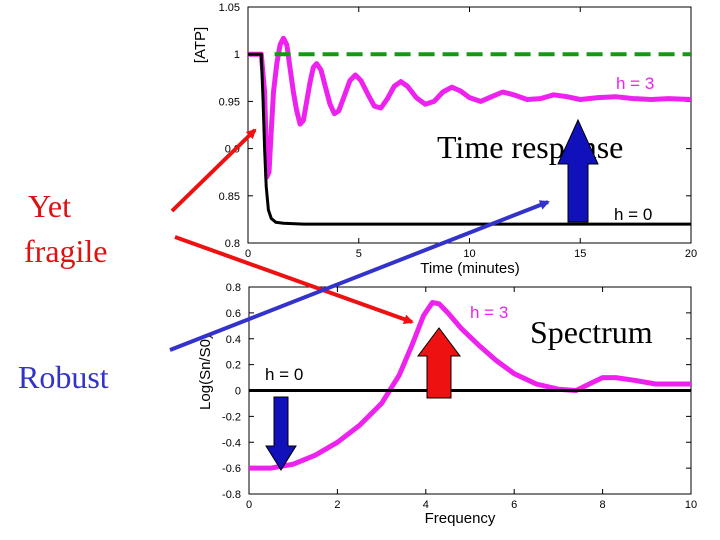 The height and width of the screenshot is (540, 720). Describe the element at coordinates (591, 332) in the screenshot. I see `spectrum-label: Spectrum` at that location.